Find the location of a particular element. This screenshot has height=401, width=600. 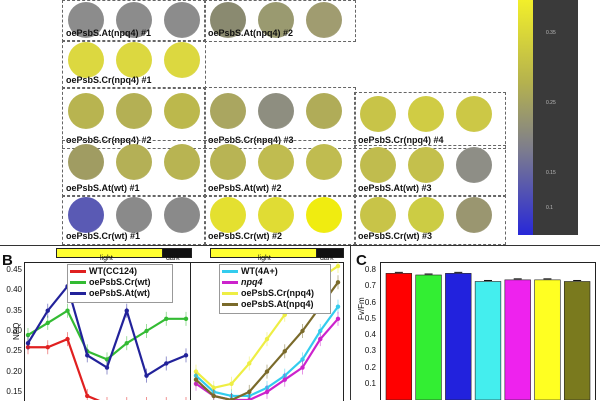

figure-divider is located at coordinates (300, 245).